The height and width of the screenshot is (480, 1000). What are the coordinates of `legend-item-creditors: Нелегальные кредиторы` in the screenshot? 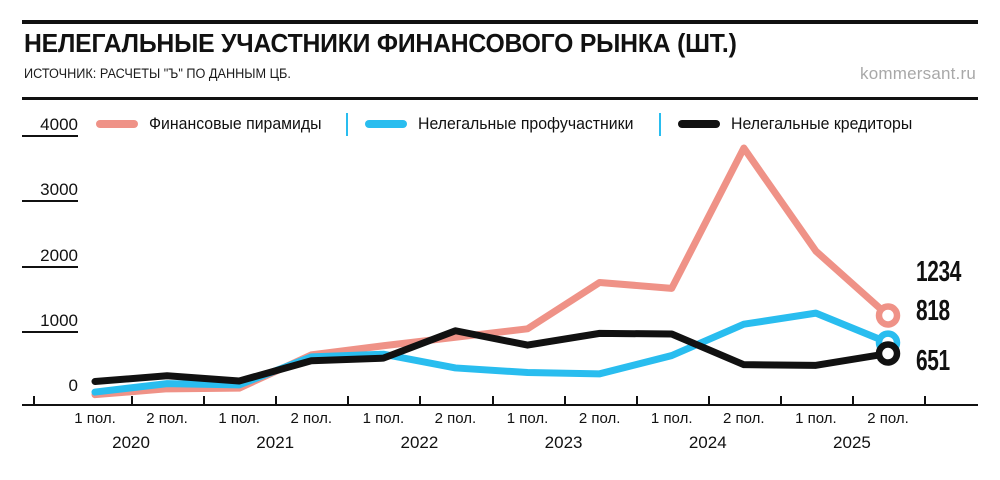 It's located at (799, 124).